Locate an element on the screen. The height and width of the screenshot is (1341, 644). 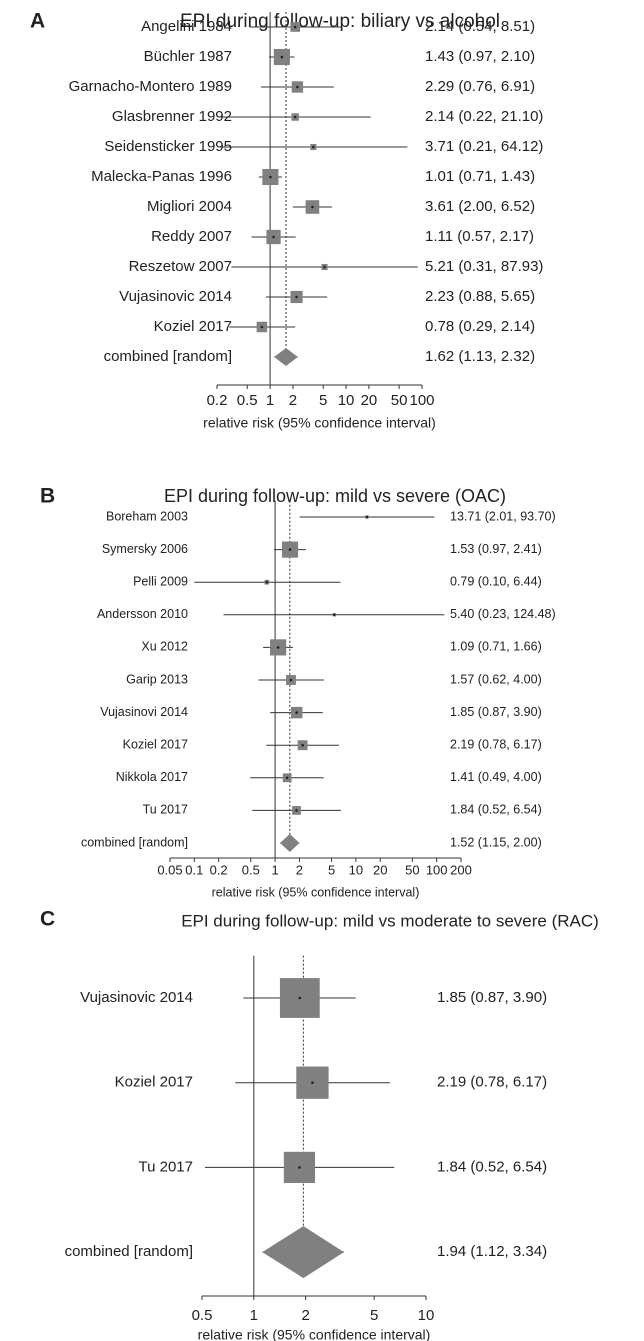
value-label: 3.61 (2.00, 6.52) is located at coordinates (480, 206).